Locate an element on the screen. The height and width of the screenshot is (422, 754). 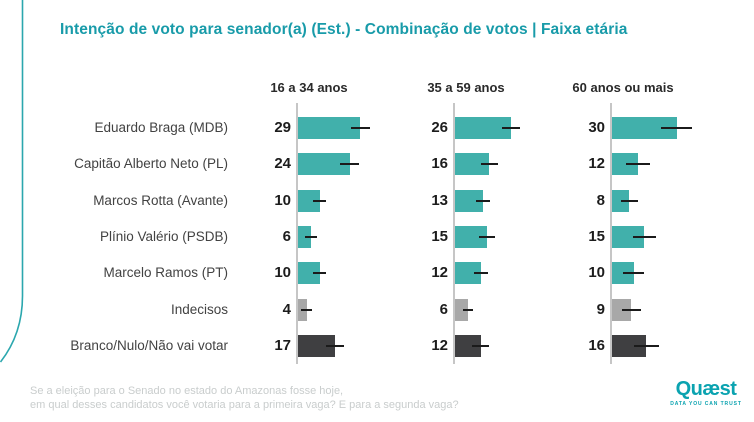
quaest-wordmark-text: Quæst is located at coordinates (706, 389).